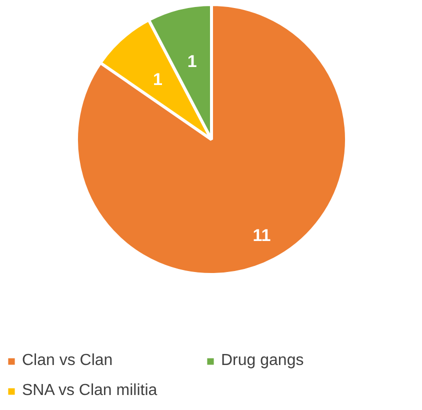 The image size is (422, 410). Describe the element at coordinates (263, 361) in the screenshot. I see `legend-label: Drug gangs` at that location.